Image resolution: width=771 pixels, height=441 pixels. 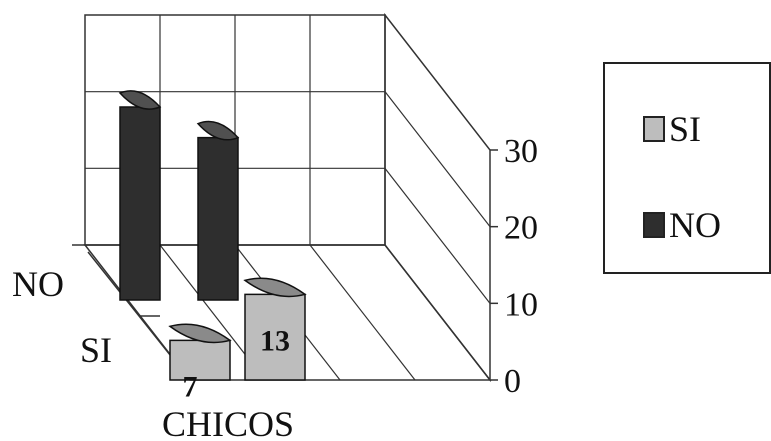 What do you see at coordinates (687, 168) in the screenshot?
I see `legend: SI NO` at bounding box center [687, 168].